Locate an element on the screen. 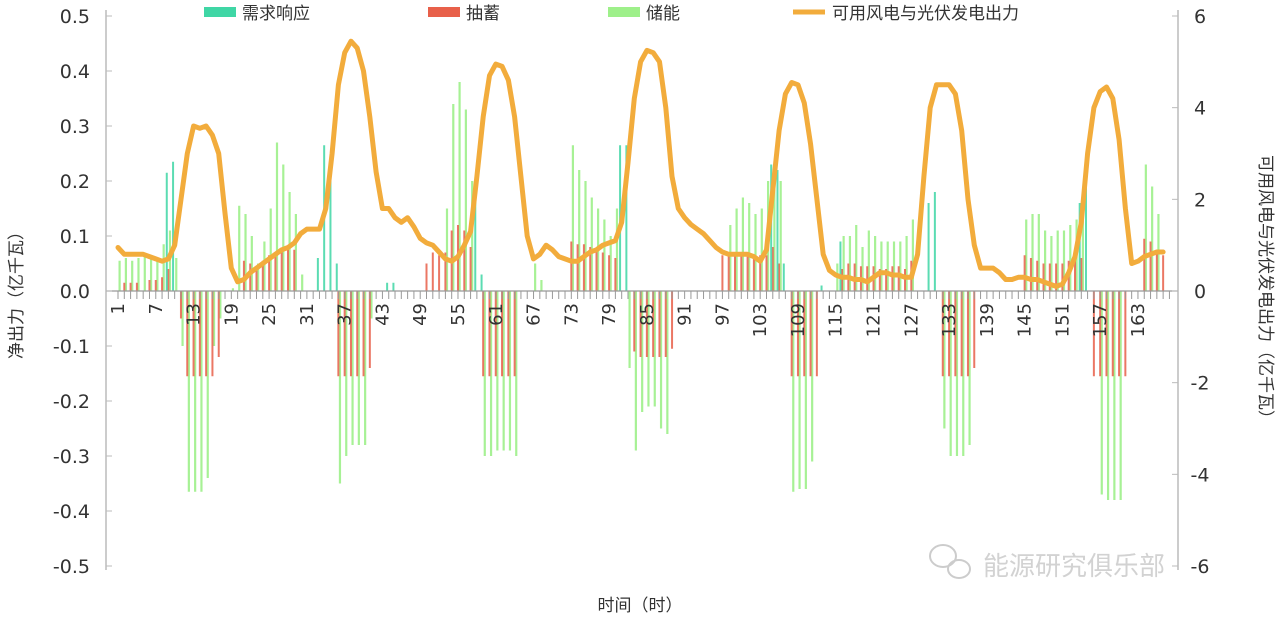 This screenshot has height=618, width=1280. right-y-tick-label: -2 is located at coordinates (1200, 384).